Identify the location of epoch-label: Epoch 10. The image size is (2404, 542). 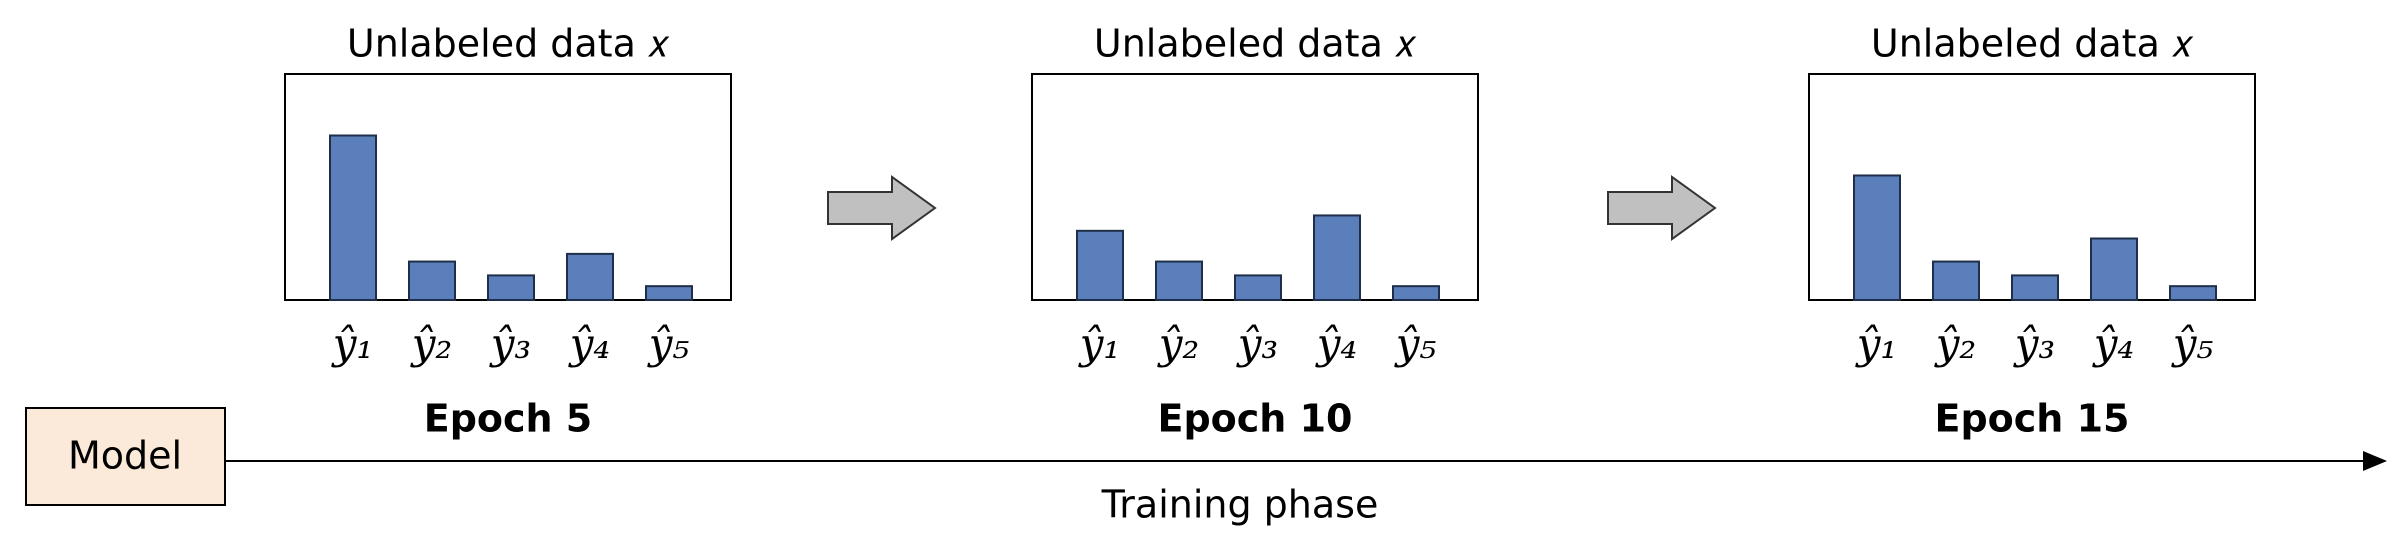
(1255, 419).